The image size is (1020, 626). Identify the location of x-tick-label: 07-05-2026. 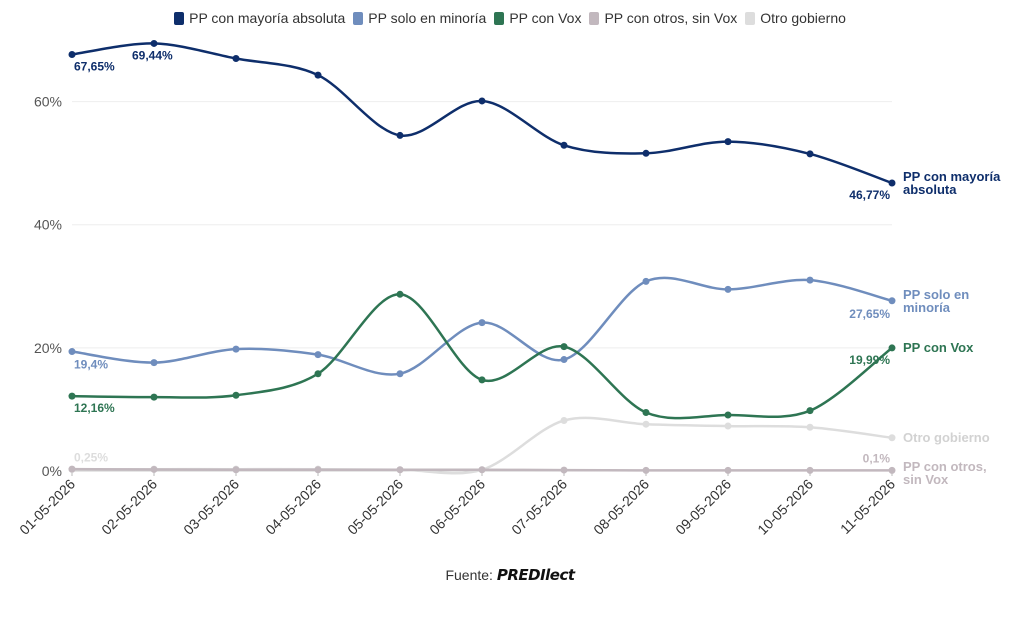
(539, 507).